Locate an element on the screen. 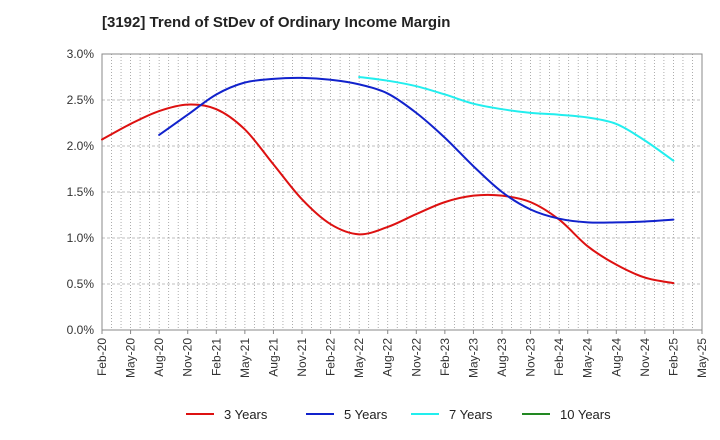 The height and width of the screenshot is (440, 720). y-tick-label: 3.0% is located at coordinates (81, 54).